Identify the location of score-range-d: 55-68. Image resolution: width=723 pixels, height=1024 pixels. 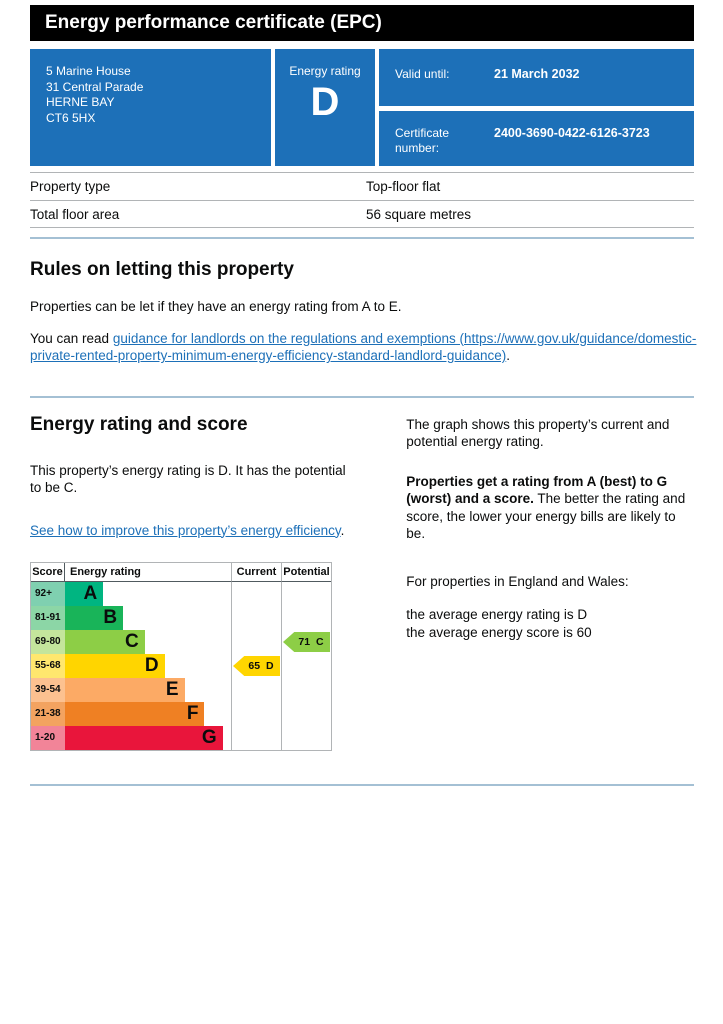
(48, 666).